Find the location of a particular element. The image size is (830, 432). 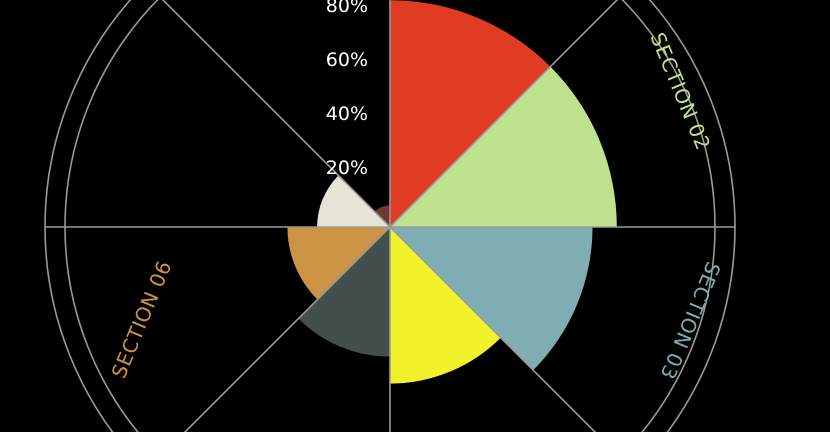

r-tick-label-60: 60% is located at coordinates (347, 60).